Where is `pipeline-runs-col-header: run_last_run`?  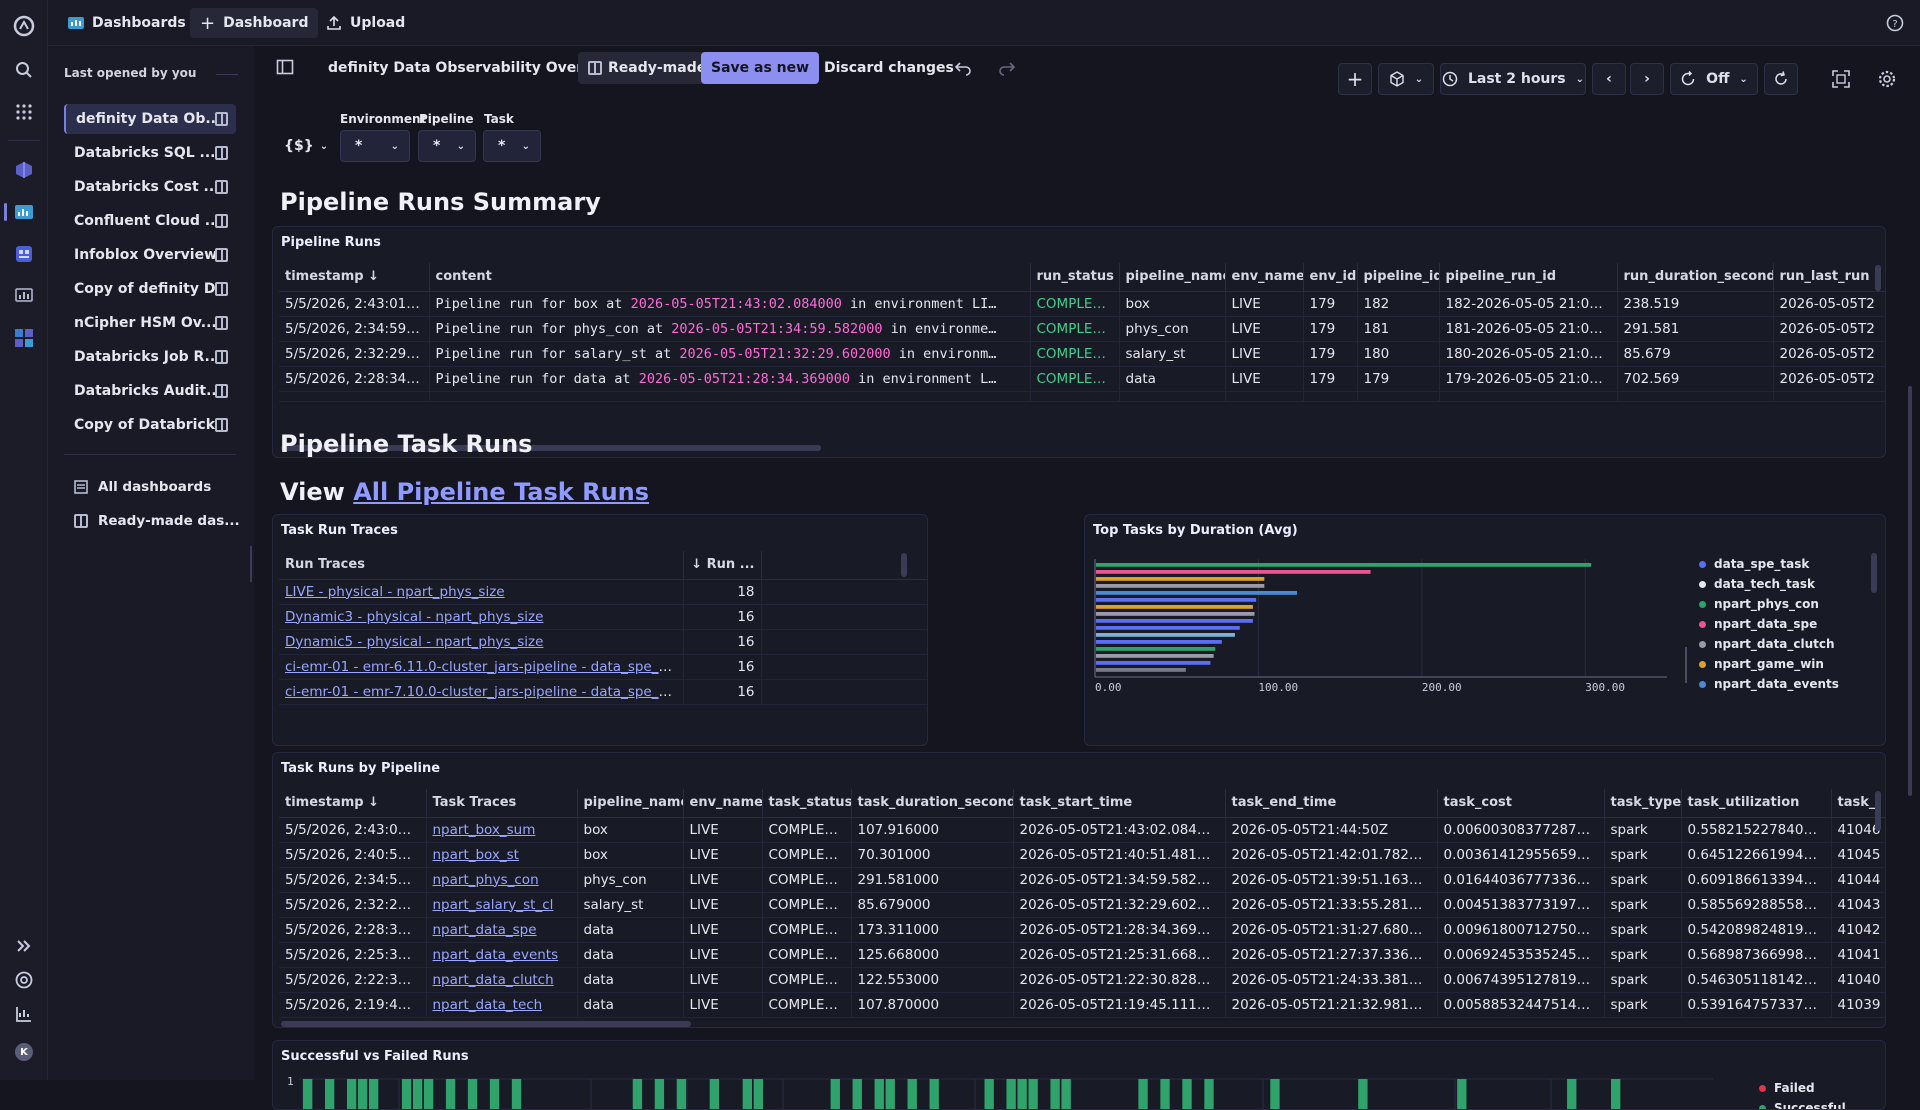
pipeline-runs-col-header: run_last_run is located at coordinates (1829, 277).